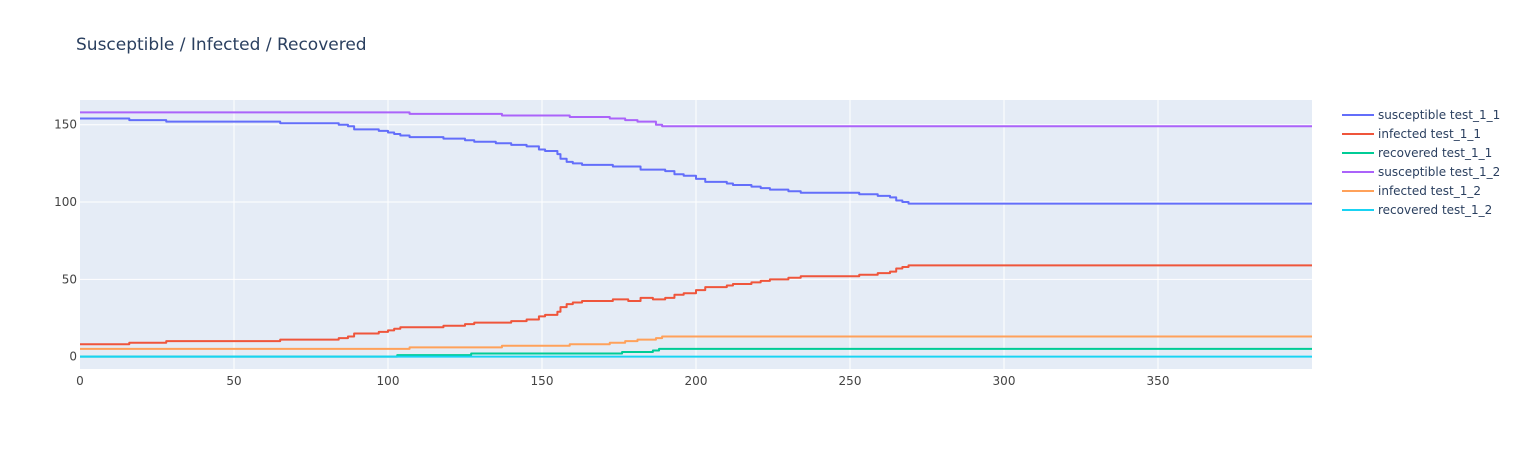 Image resolution: width=1520 pixels, height=450 pixels. I want to click on x-tick-label: 300, so click(1004, 381).